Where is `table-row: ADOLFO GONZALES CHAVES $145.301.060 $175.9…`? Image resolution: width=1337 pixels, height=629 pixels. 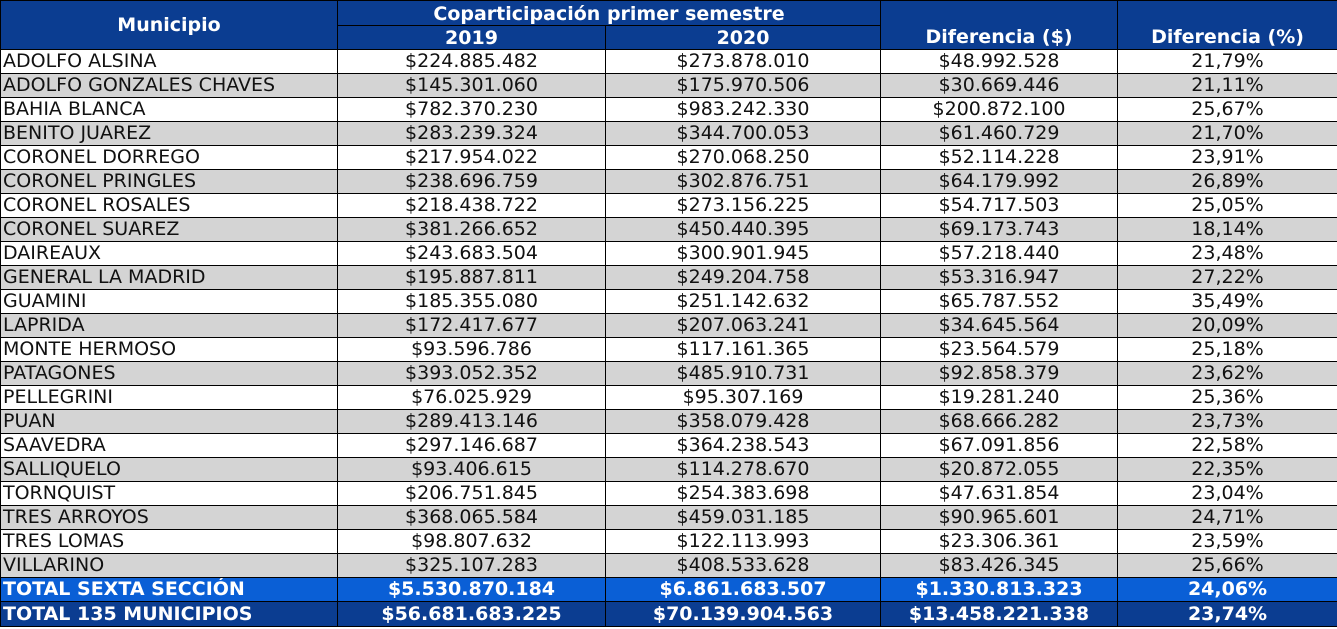 table-row: ADOLFO GONZALES CHAVES $145.301.060 $175.9… is located at coordinates (668, 85).